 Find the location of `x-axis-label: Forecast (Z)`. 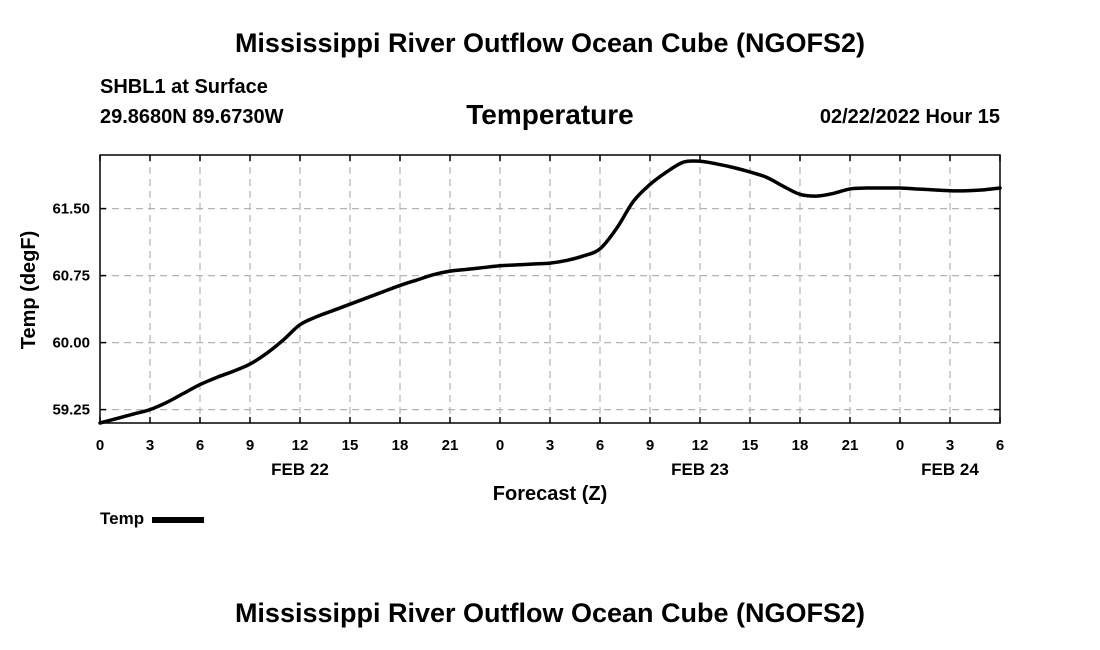

x-axis-label: Forecast (Z) is located at coordinates (550, 494).